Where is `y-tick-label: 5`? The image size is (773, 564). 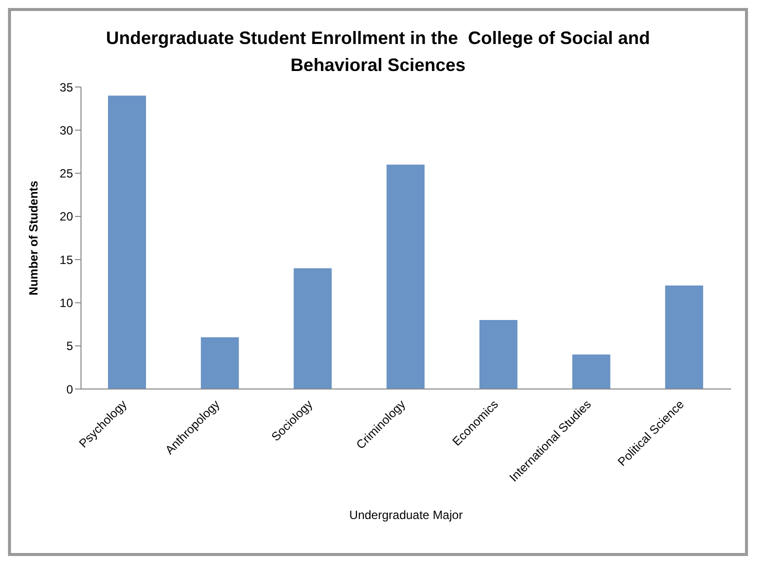
y-tick-label: 5 is located at coordinates (70, 346).